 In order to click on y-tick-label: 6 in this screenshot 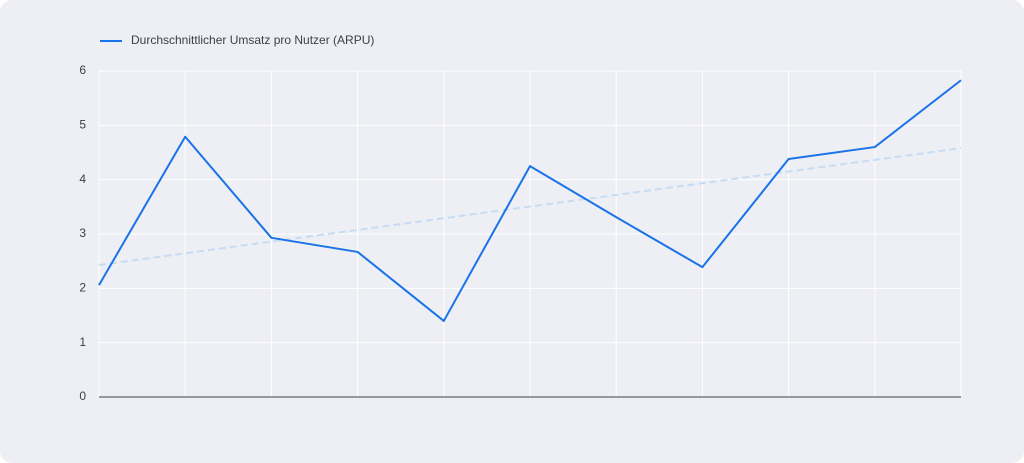, I will do `click(82, 70)`.